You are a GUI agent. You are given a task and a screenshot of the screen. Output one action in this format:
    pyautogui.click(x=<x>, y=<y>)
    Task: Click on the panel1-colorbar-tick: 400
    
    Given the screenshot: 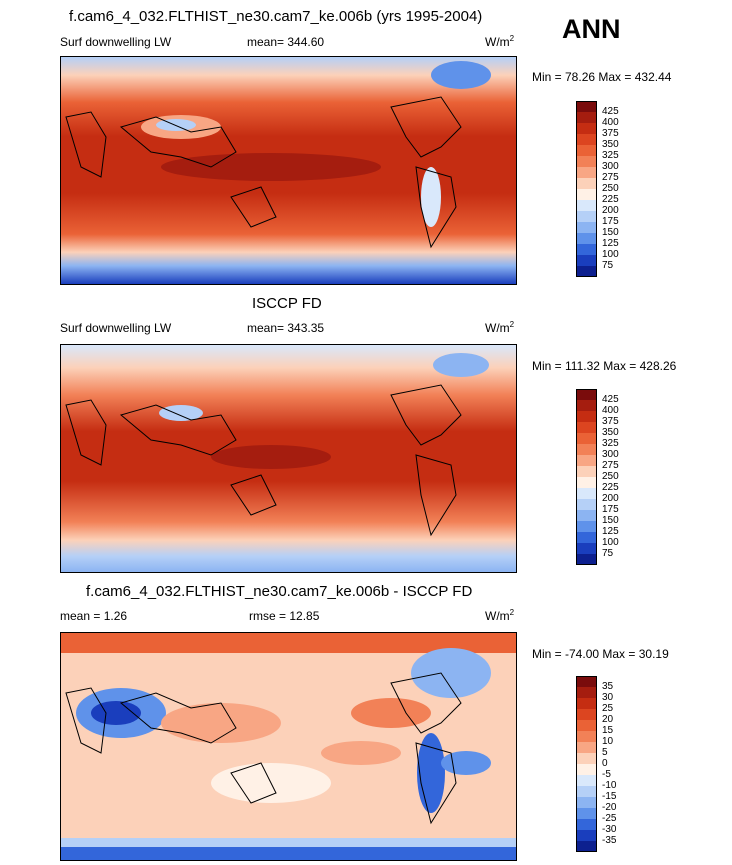 What is the action you would take?
    pyautogui.click(x=610, y=122)
    